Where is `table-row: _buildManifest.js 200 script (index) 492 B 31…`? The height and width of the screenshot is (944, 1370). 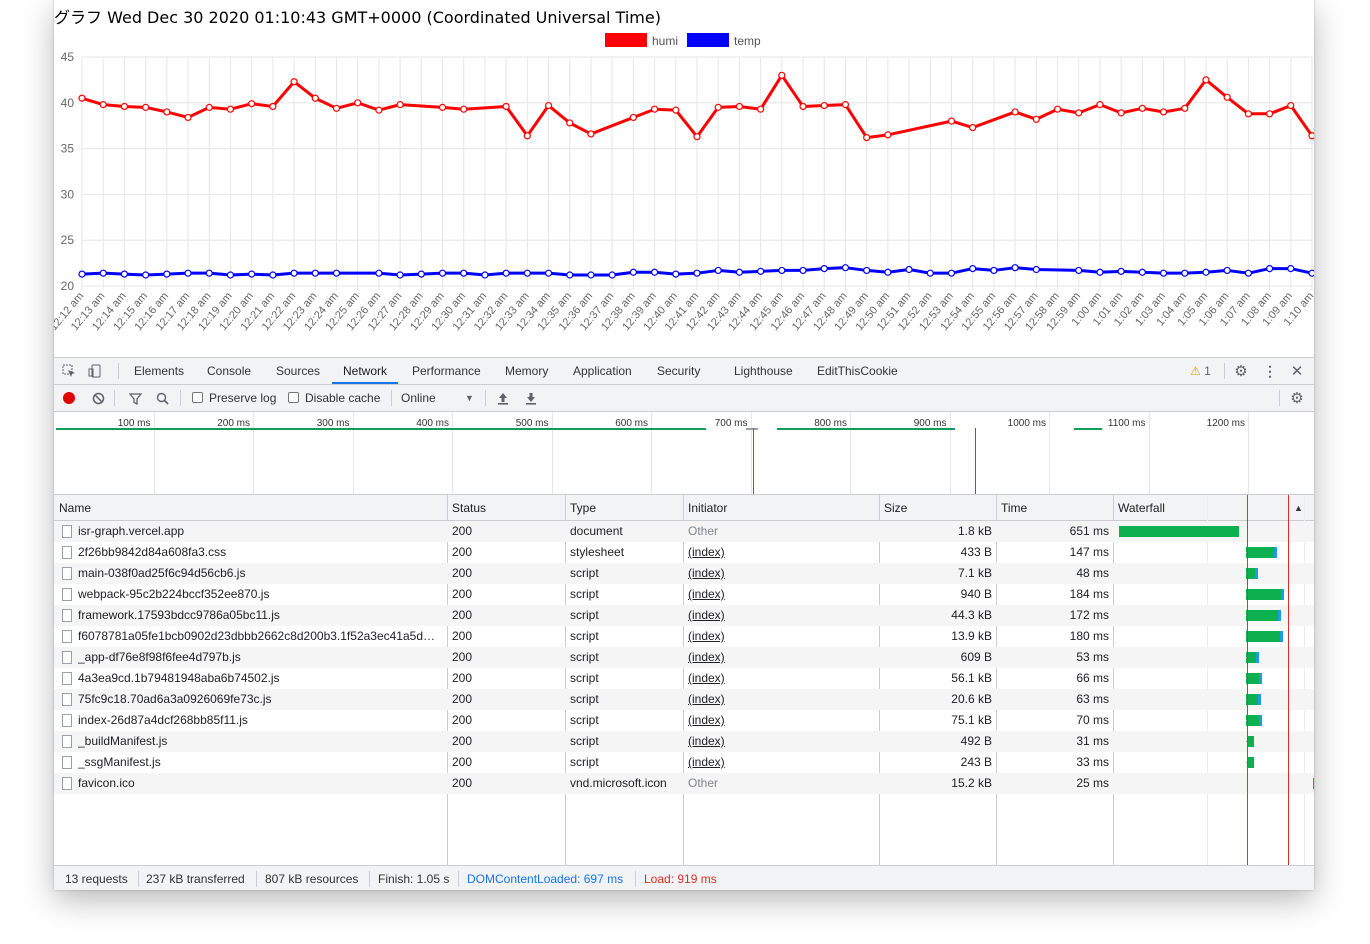
table-row: _buildManifest.js 200 script (index) 492 B 31… is located at coordinates (684, 741).